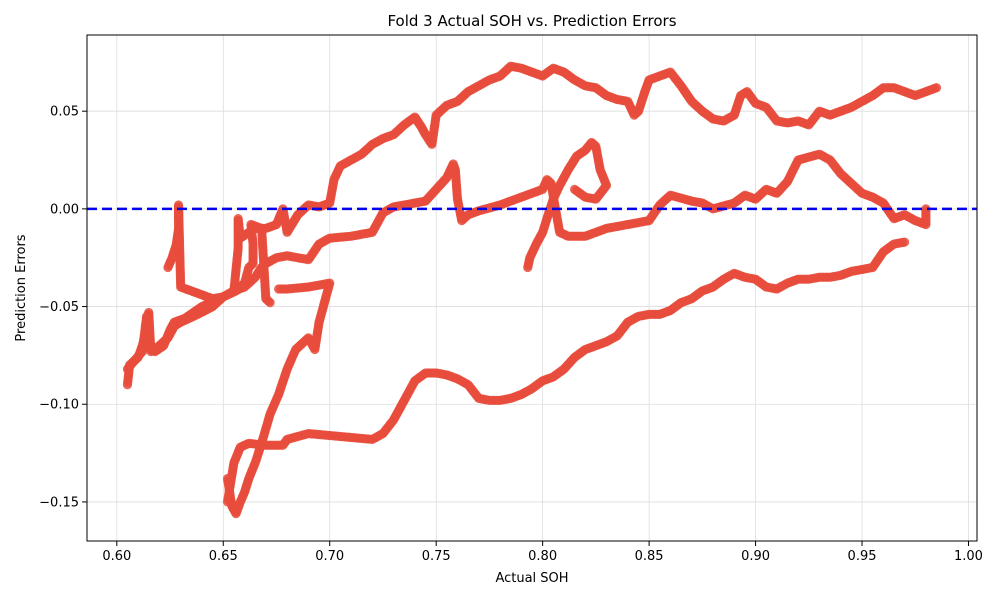  I want to click on x-axis-ticks: 0.60 0.65 0.70 0.75 0.80 0.85 0.90 0.95 1.00, so click(542, 552).